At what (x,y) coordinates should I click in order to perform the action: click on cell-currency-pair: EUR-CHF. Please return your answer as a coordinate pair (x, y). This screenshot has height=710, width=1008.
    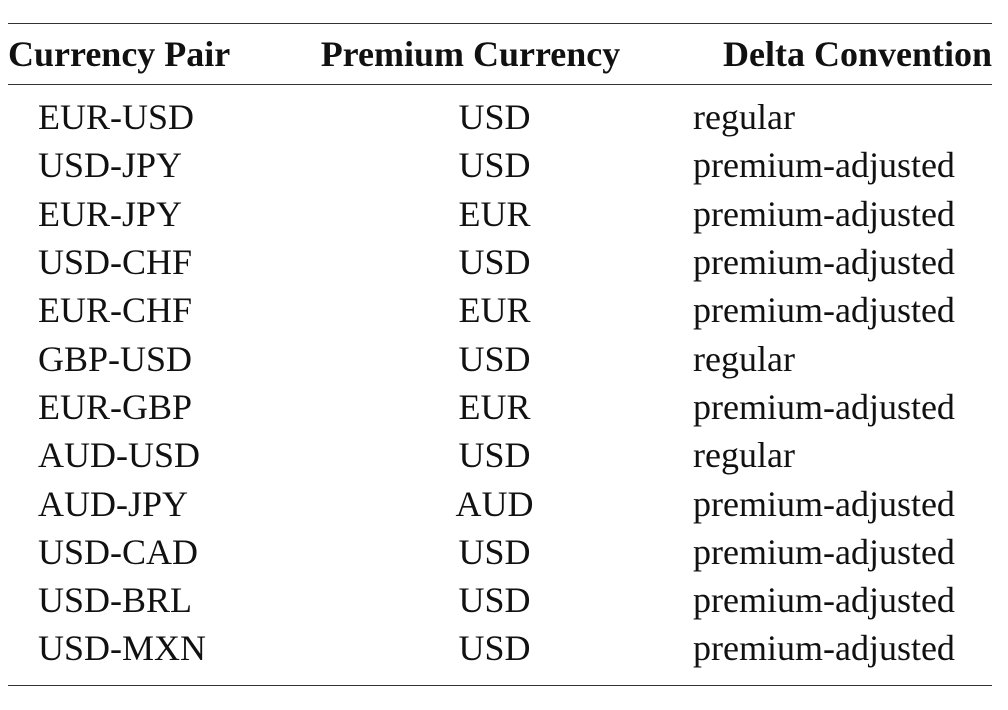
    Looking at the image, I should click on (115, 310).